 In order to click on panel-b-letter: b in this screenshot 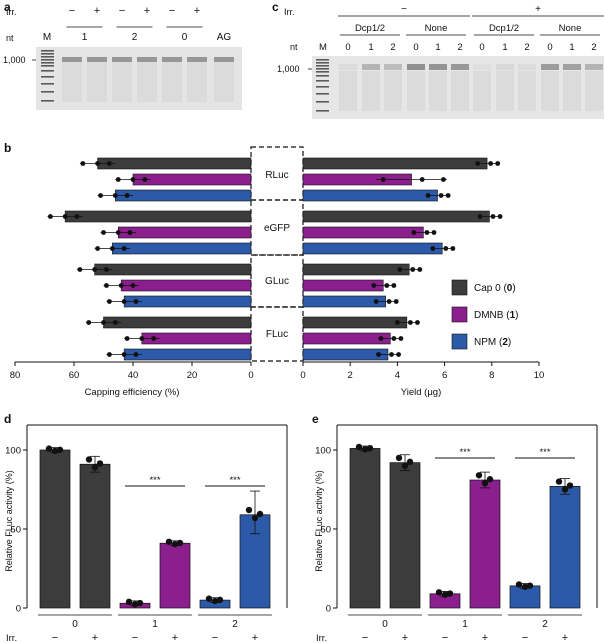, I will do `click(7, 148)`.